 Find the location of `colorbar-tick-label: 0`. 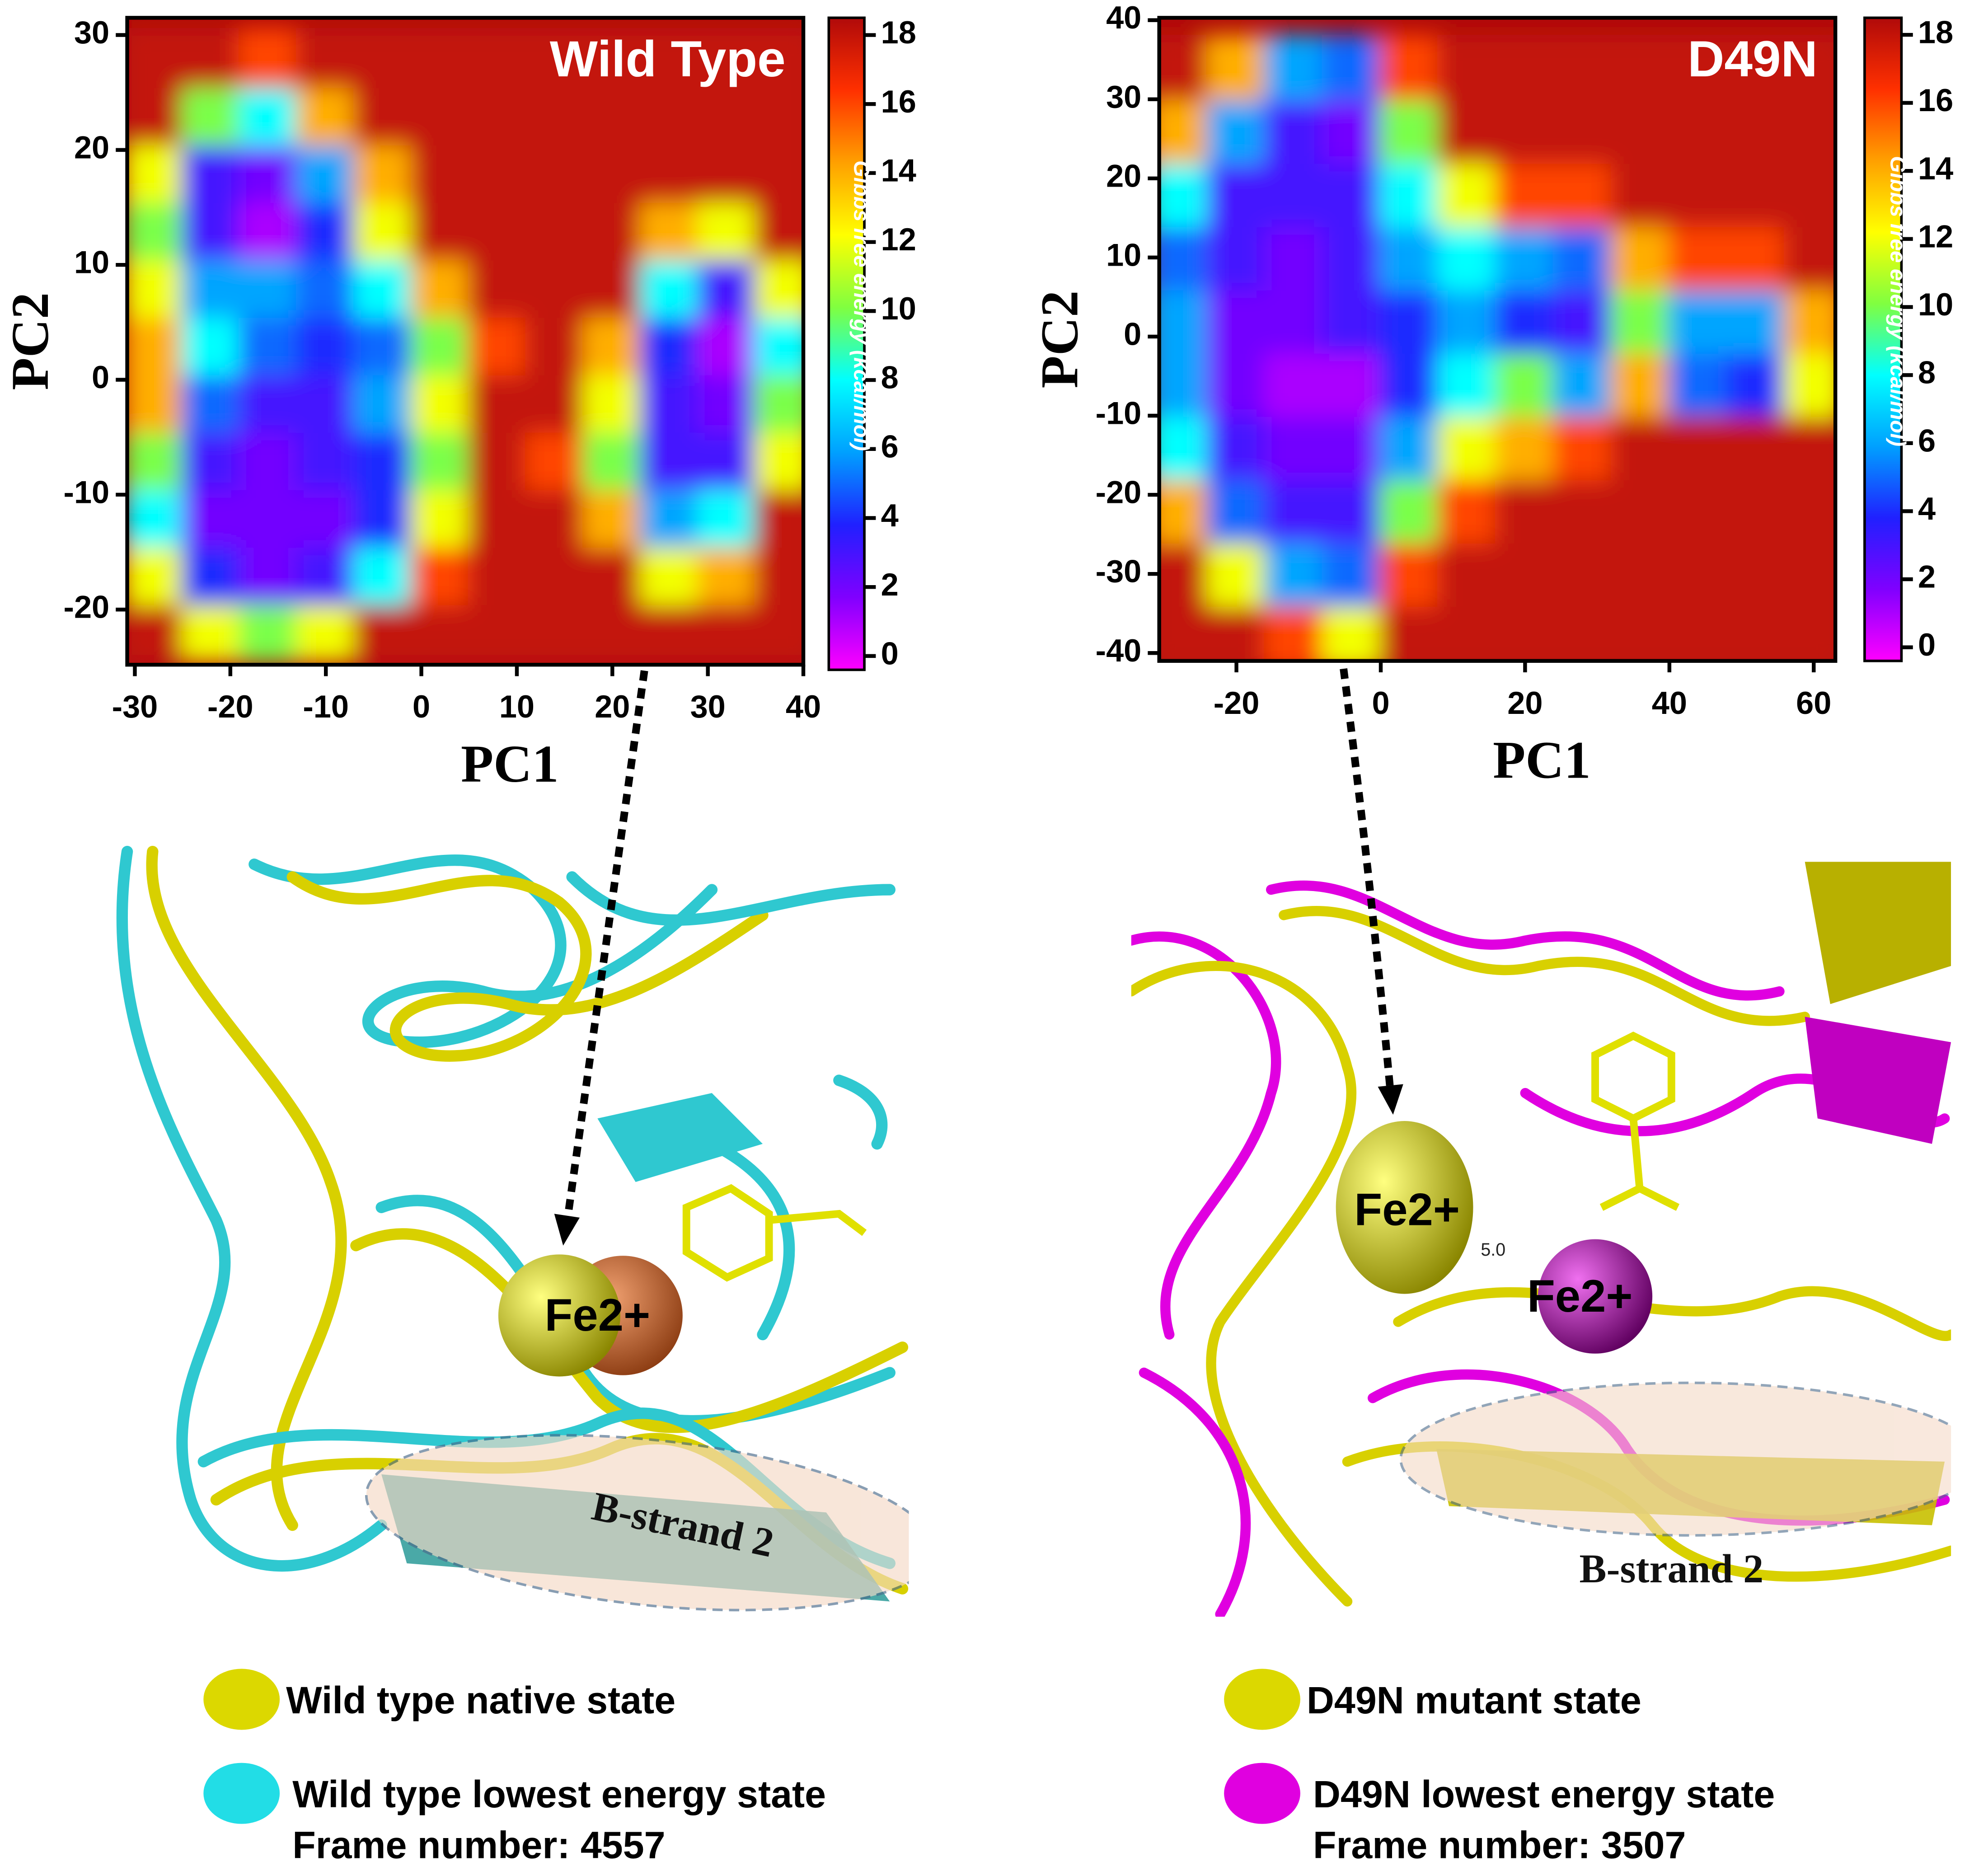

colorbar-tick-label: 0 is located at coordinates (1927, 644).